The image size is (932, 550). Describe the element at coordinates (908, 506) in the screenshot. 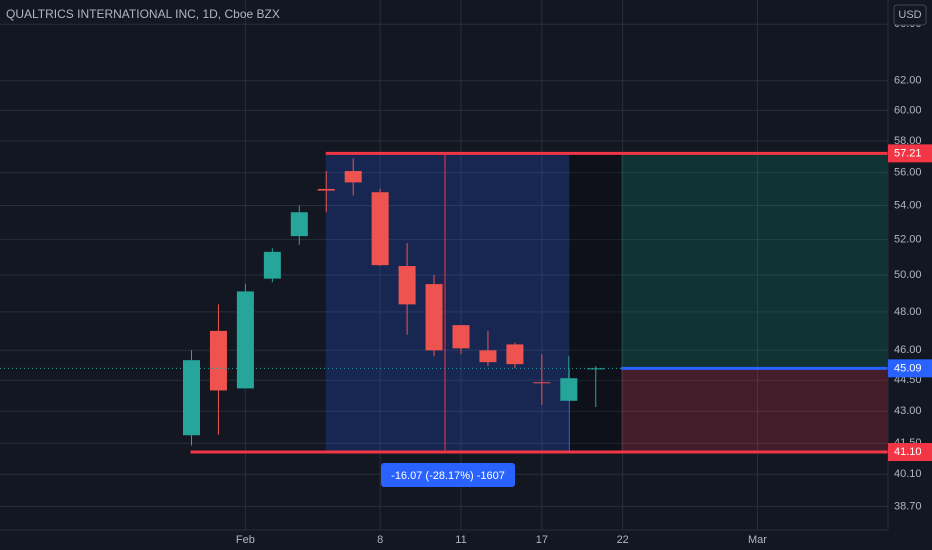

I see `y-tick-label: 38.70` at that location.